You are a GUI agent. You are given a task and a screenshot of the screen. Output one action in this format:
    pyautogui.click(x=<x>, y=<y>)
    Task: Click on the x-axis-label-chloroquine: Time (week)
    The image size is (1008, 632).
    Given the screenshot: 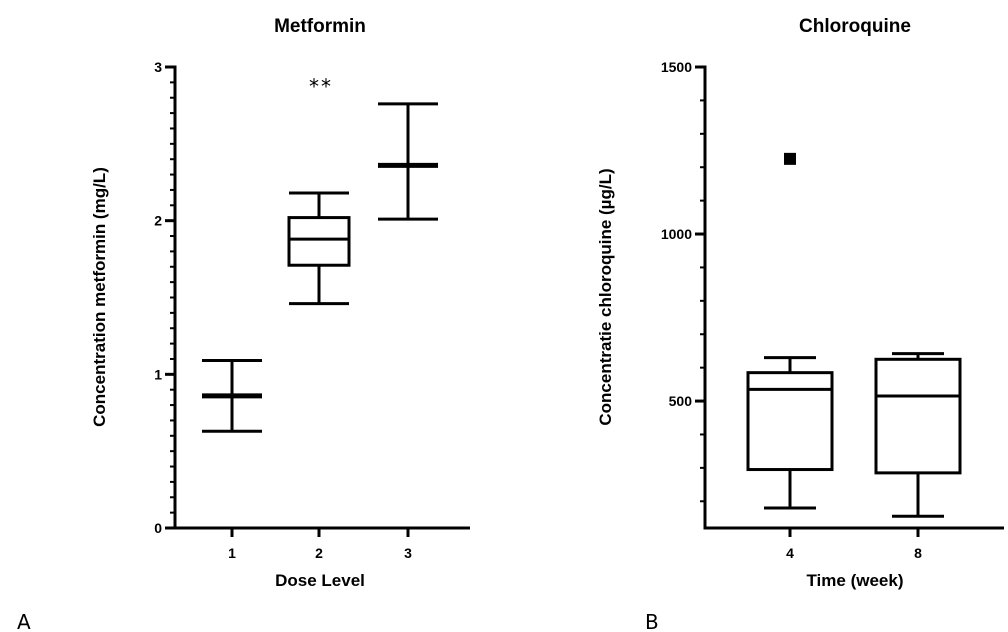 What is the action you would take?
    pyautogui.click(x=854, y=580)
    